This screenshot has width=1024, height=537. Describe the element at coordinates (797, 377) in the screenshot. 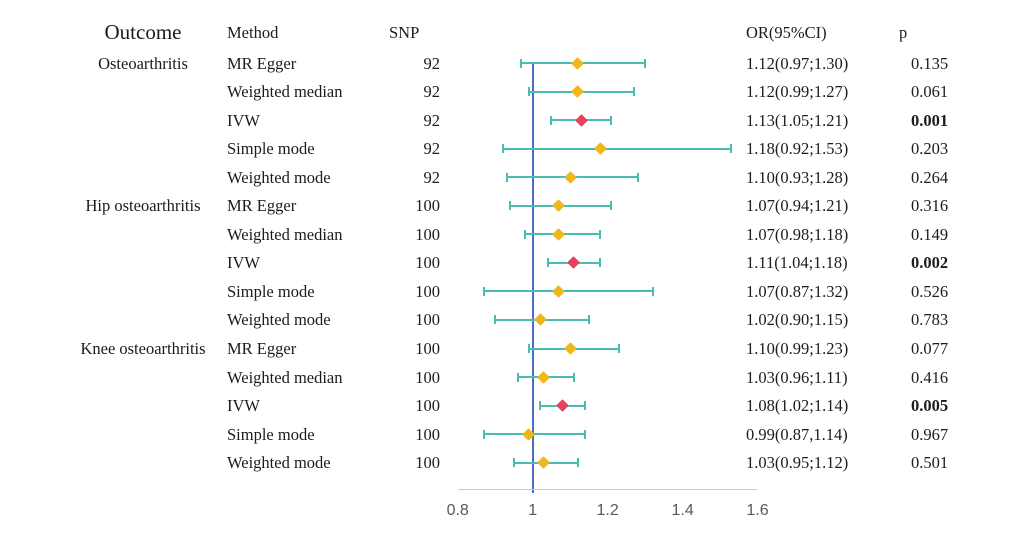

I see `or-ci-cell: 1.03(0.96;1.11)` at that location.